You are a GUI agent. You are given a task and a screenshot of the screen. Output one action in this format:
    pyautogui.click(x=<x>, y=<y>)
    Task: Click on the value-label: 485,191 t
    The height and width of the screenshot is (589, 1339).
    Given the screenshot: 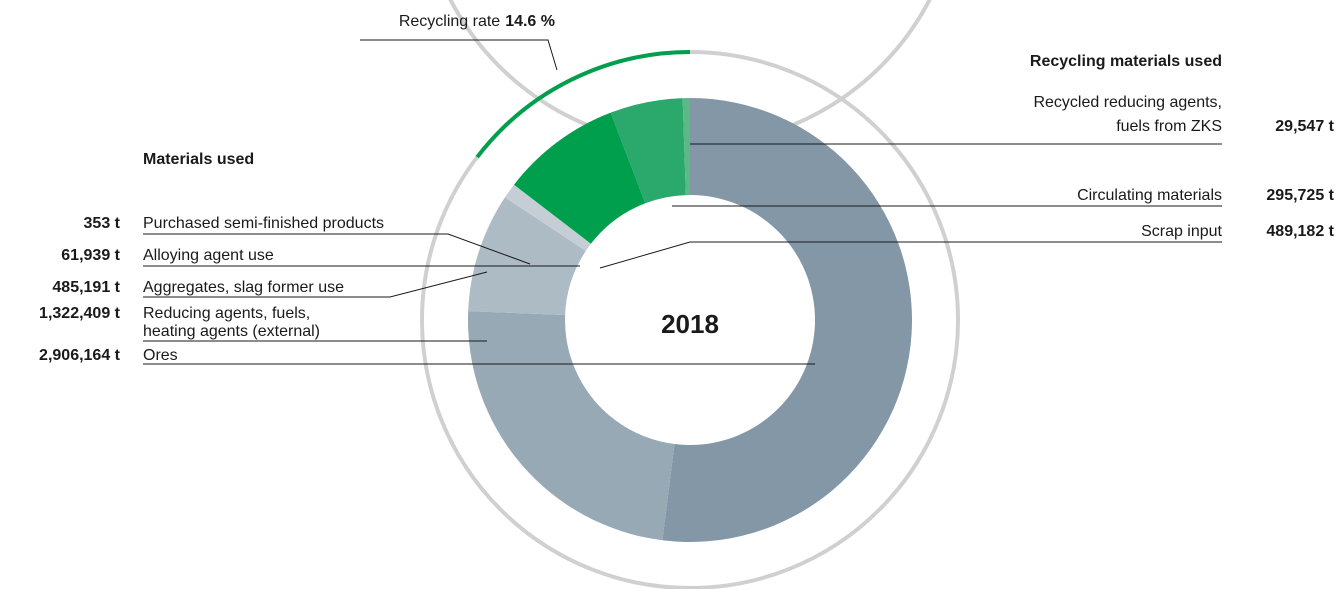 What is the action you would take?
    pyautogui.click(x=86, y=287)
    